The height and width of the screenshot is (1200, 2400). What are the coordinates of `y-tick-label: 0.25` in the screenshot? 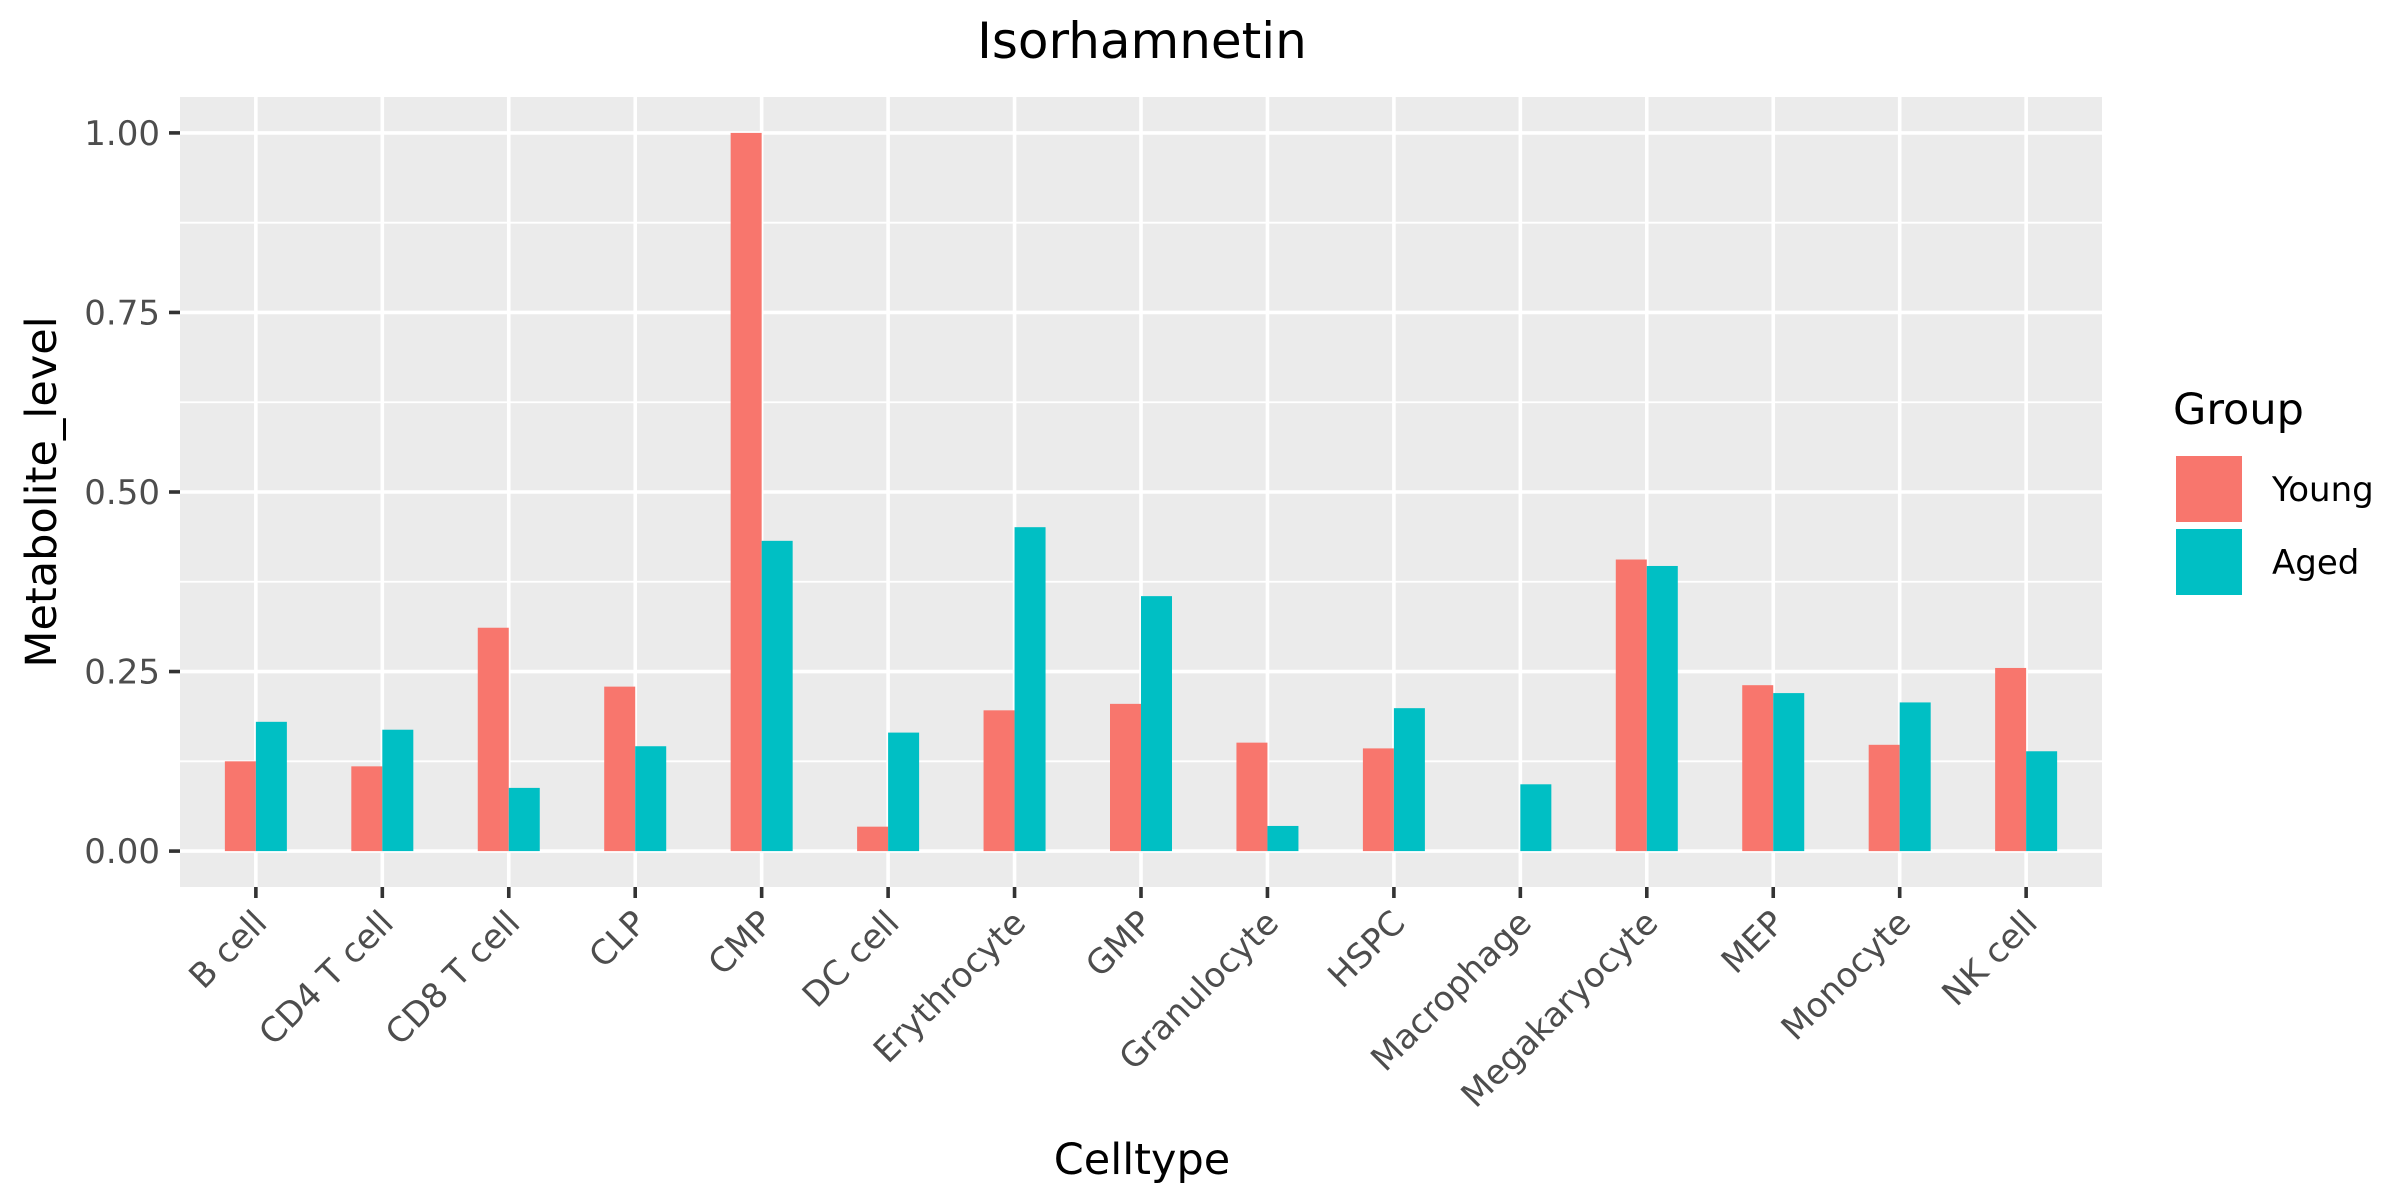 It's located at (122, 673).